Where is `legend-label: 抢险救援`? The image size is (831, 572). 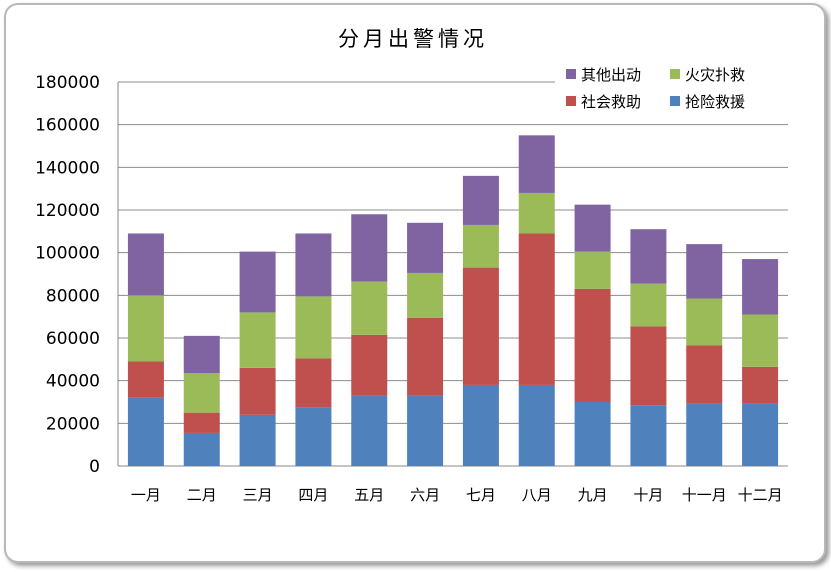 legend-label: 抢险救援 is located at coordinates (715, 102).